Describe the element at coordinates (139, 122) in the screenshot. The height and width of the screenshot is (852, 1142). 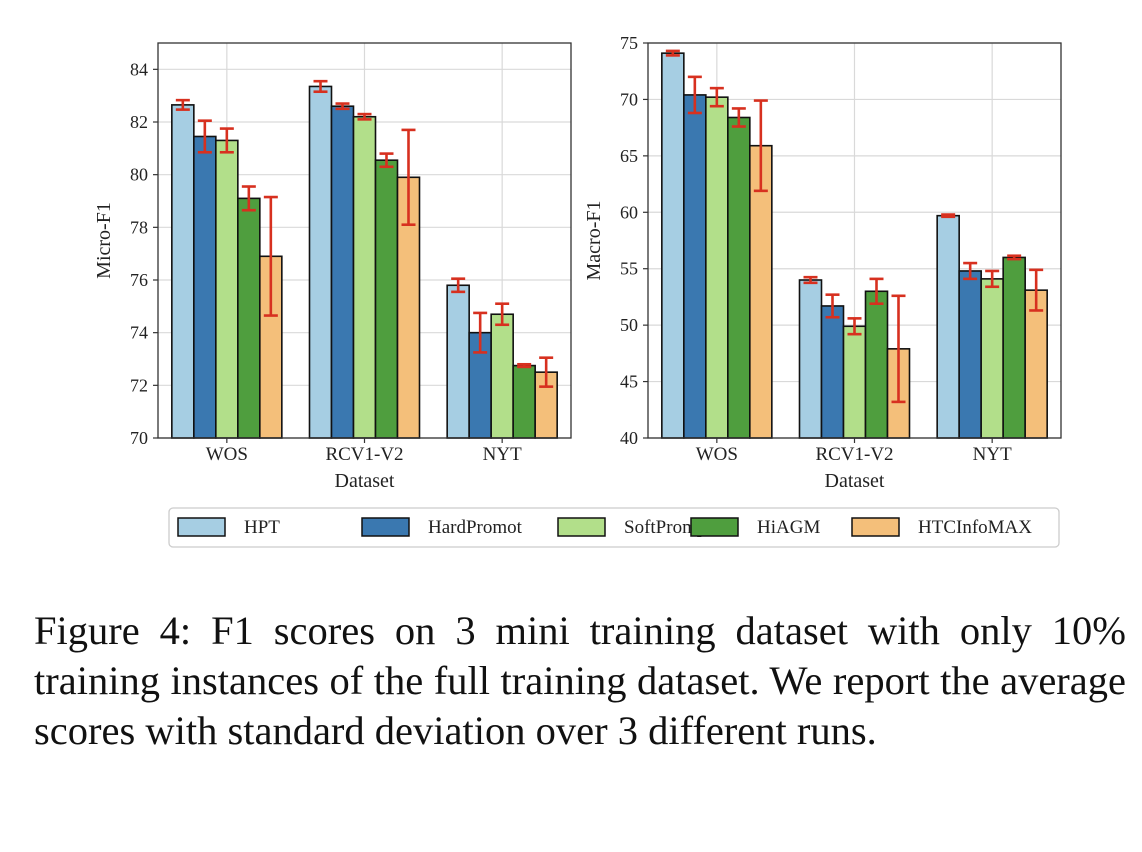
I see `y-tick-label: 82` at that location.